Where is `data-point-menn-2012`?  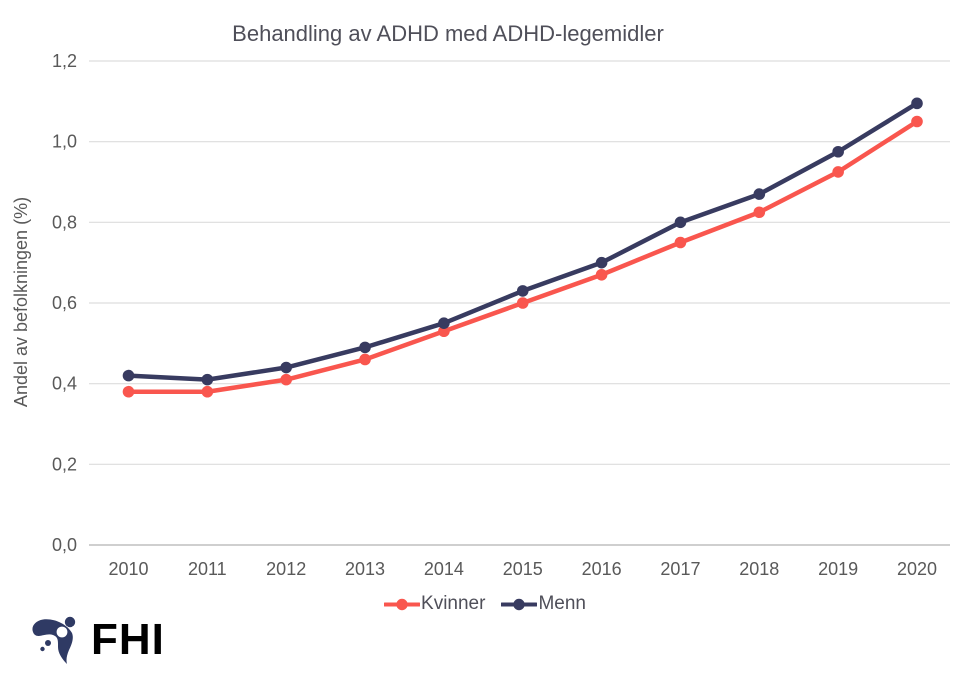
data-point-menn-2012 is located at coordinates (286, 367).